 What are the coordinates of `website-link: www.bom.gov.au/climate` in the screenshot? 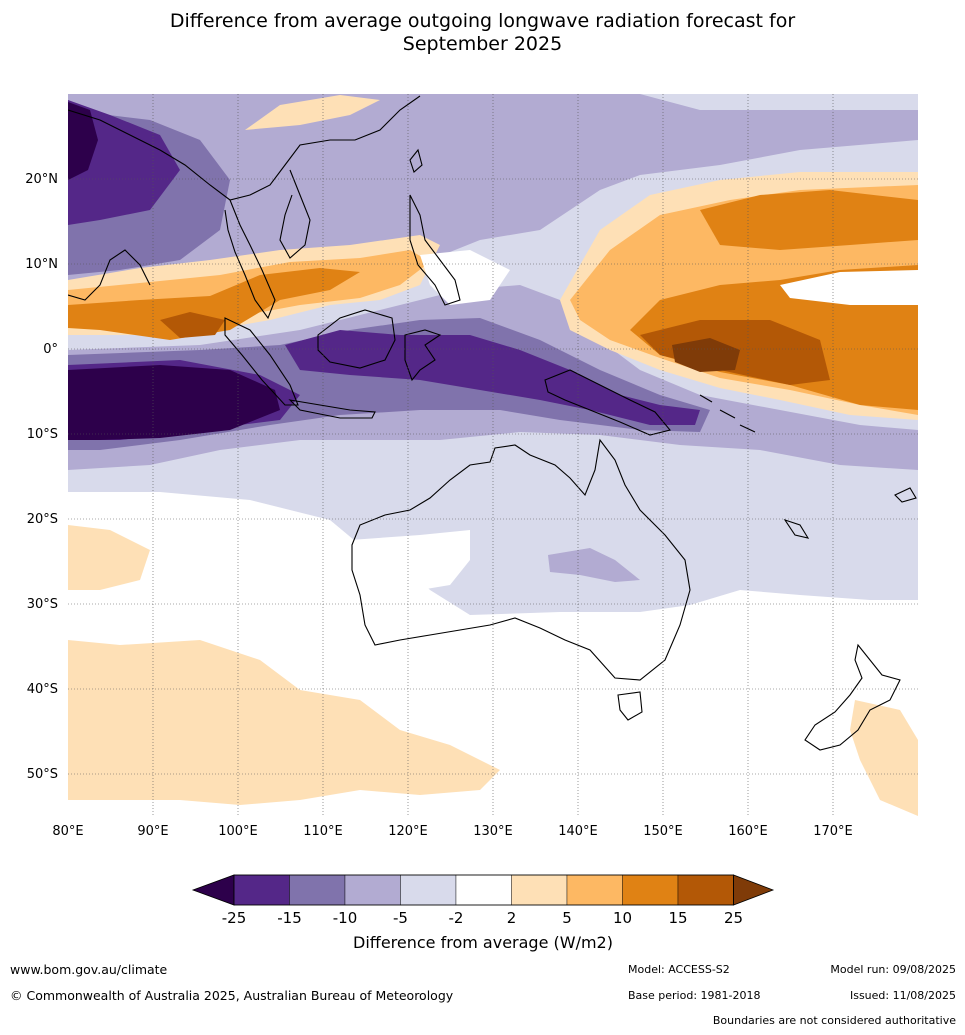 It's located at (89, 969).